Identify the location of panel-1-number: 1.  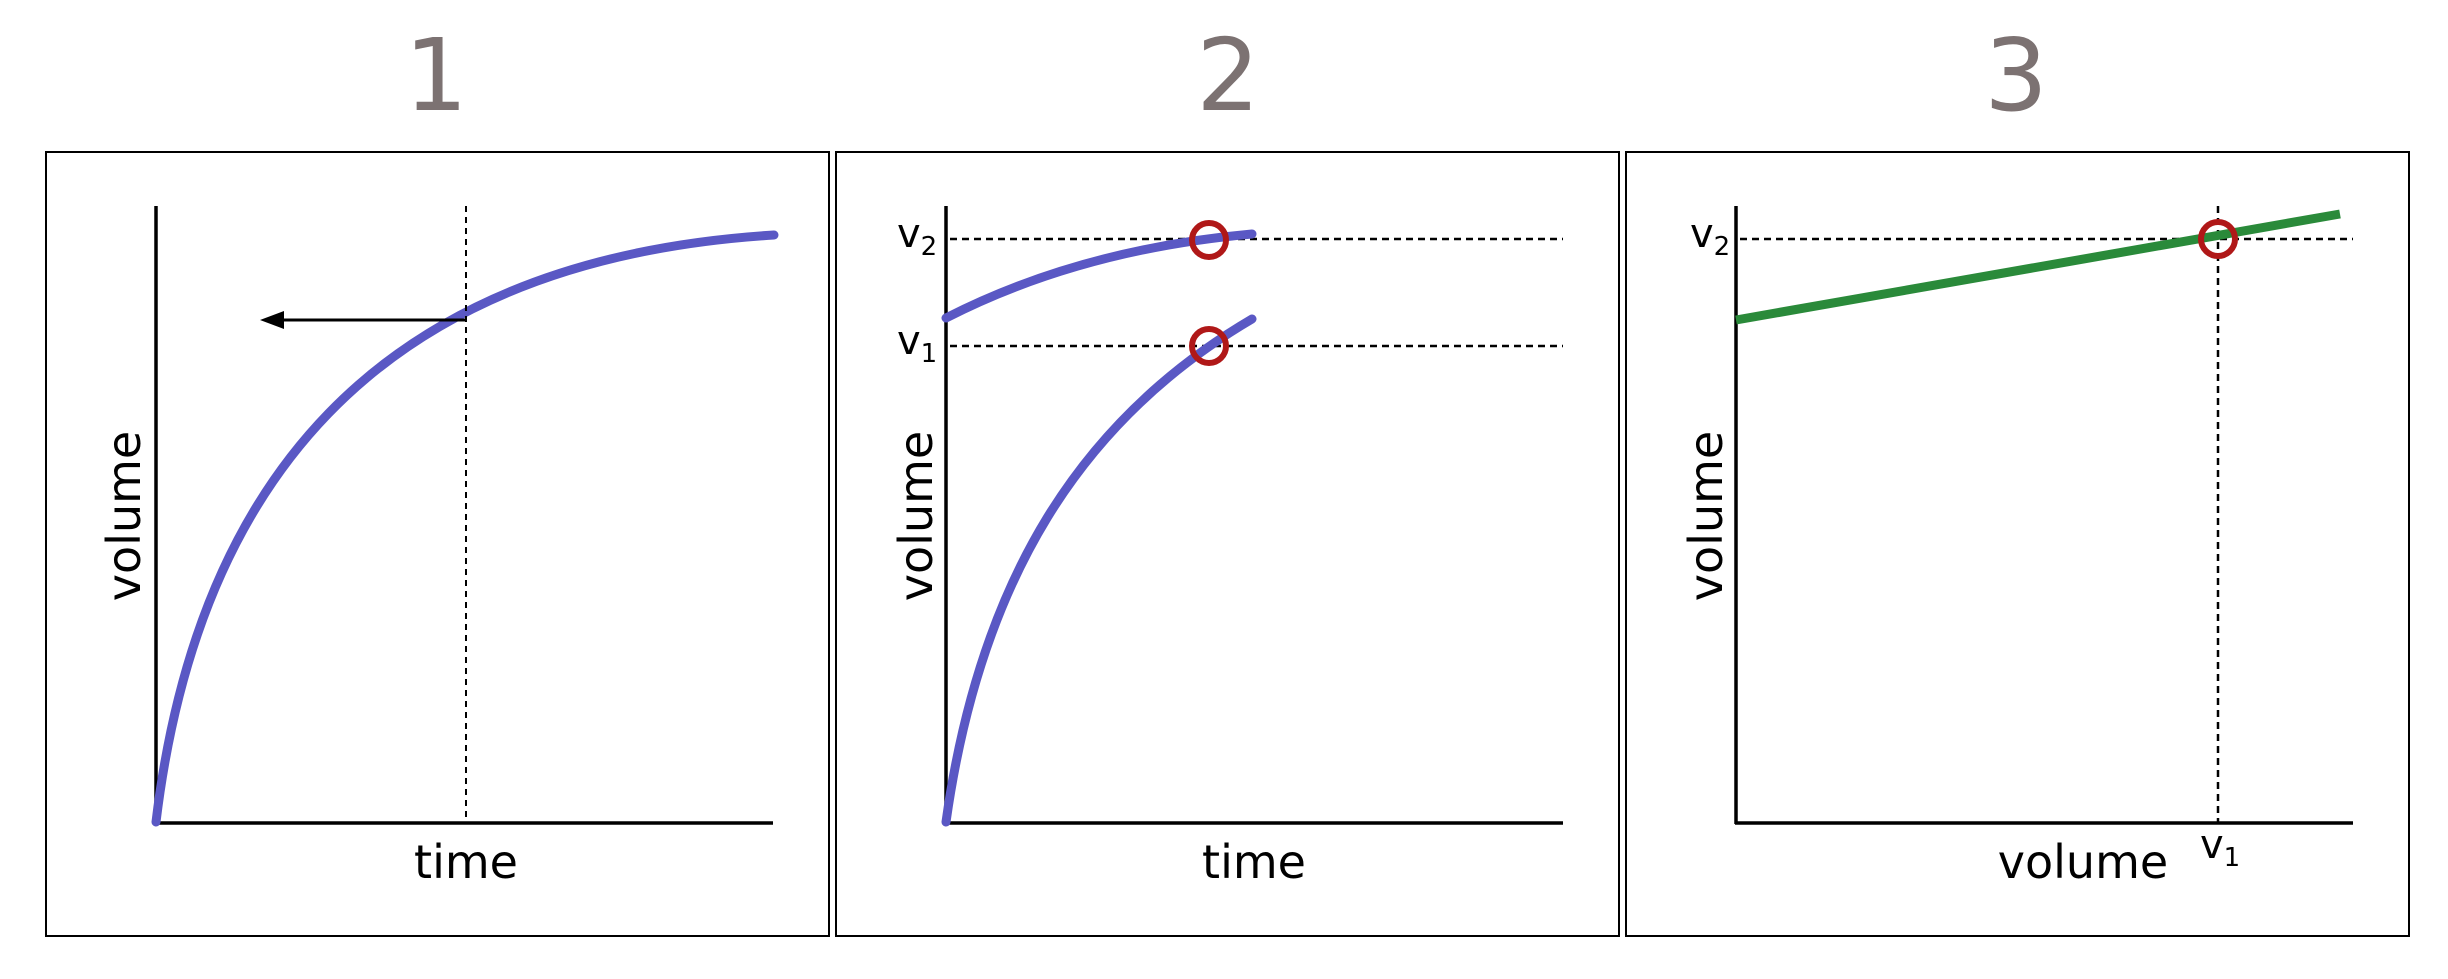
(436, 75).